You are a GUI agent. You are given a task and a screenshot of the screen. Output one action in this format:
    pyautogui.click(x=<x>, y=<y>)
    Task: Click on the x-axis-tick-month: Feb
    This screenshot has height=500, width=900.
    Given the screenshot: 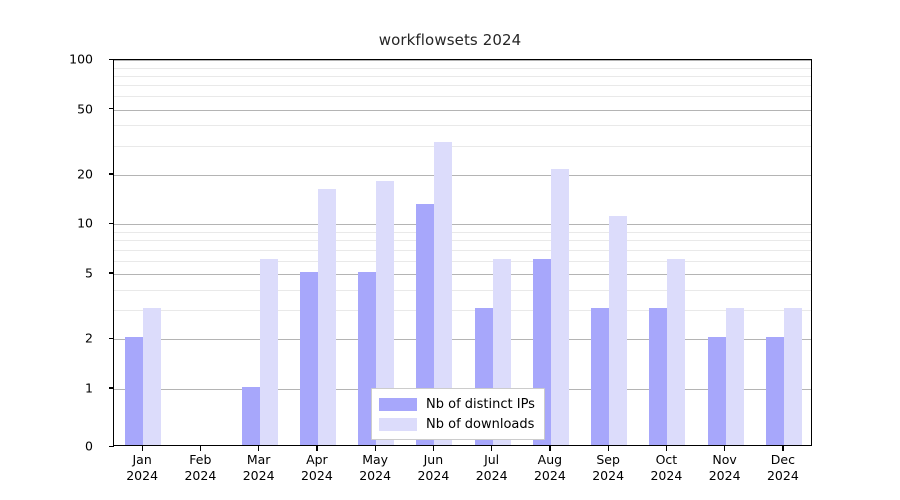 What is the action you would take?
    pyautogui.click(x=200, y=459)
    